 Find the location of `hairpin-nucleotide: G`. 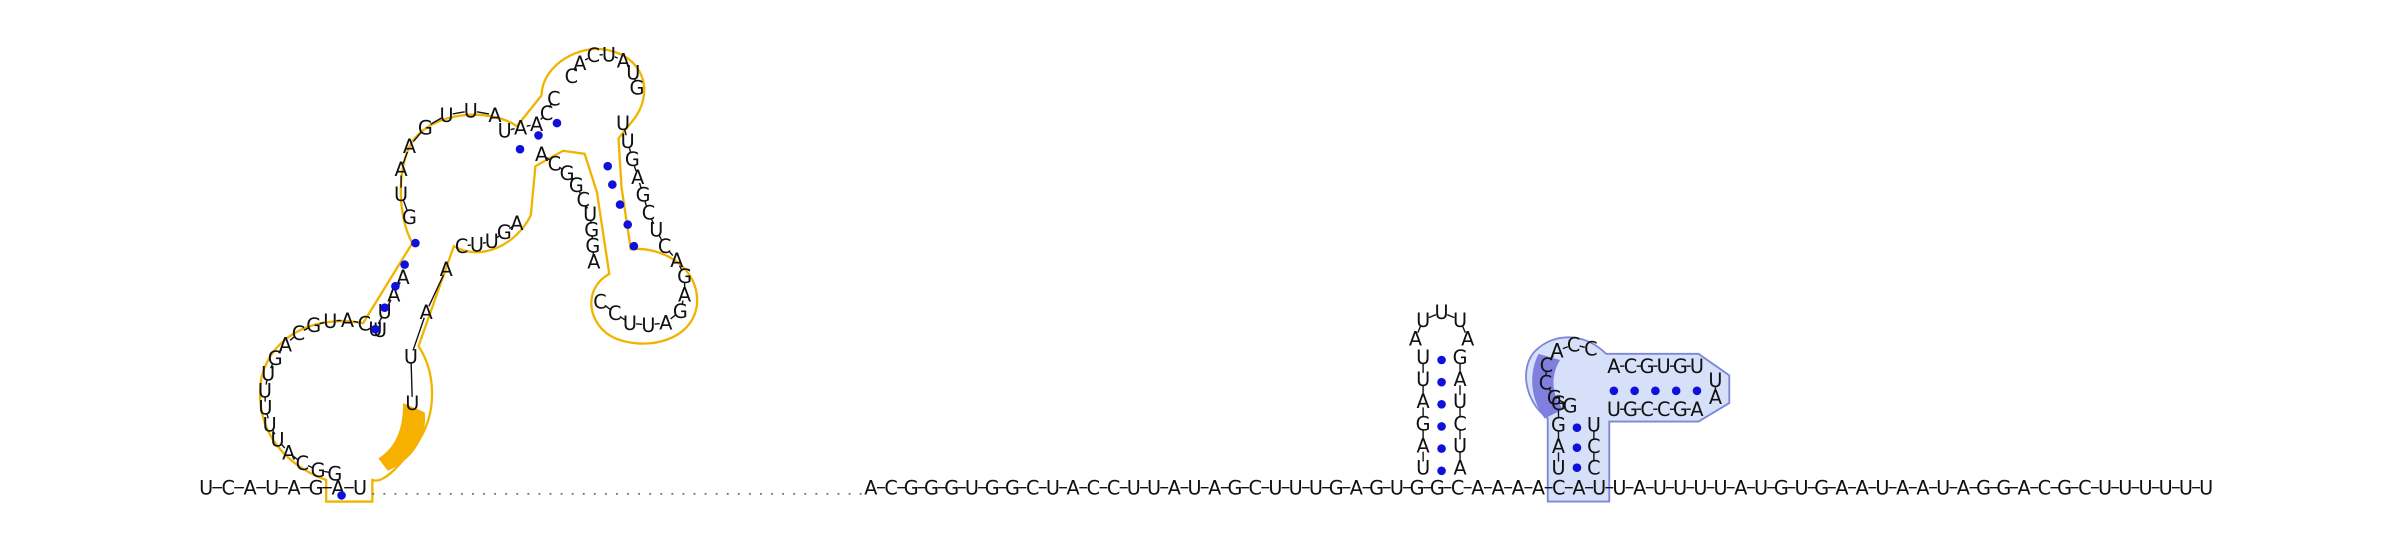

hairpin-nucleotide: G is located at coordinates (1460, 357).